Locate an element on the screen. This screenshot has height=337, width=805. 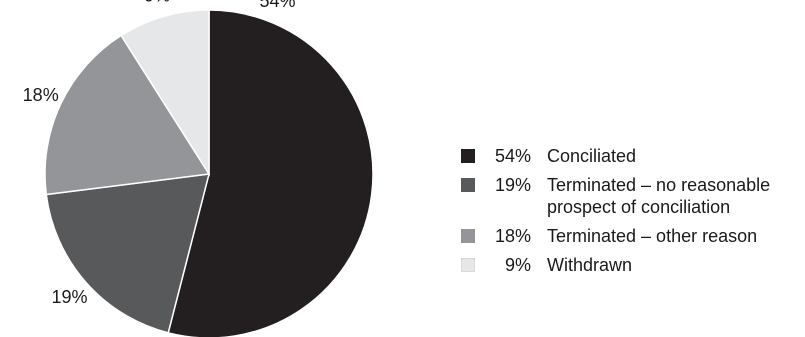
legend-swatch-withdrawn is located at coordinates (468, 265).